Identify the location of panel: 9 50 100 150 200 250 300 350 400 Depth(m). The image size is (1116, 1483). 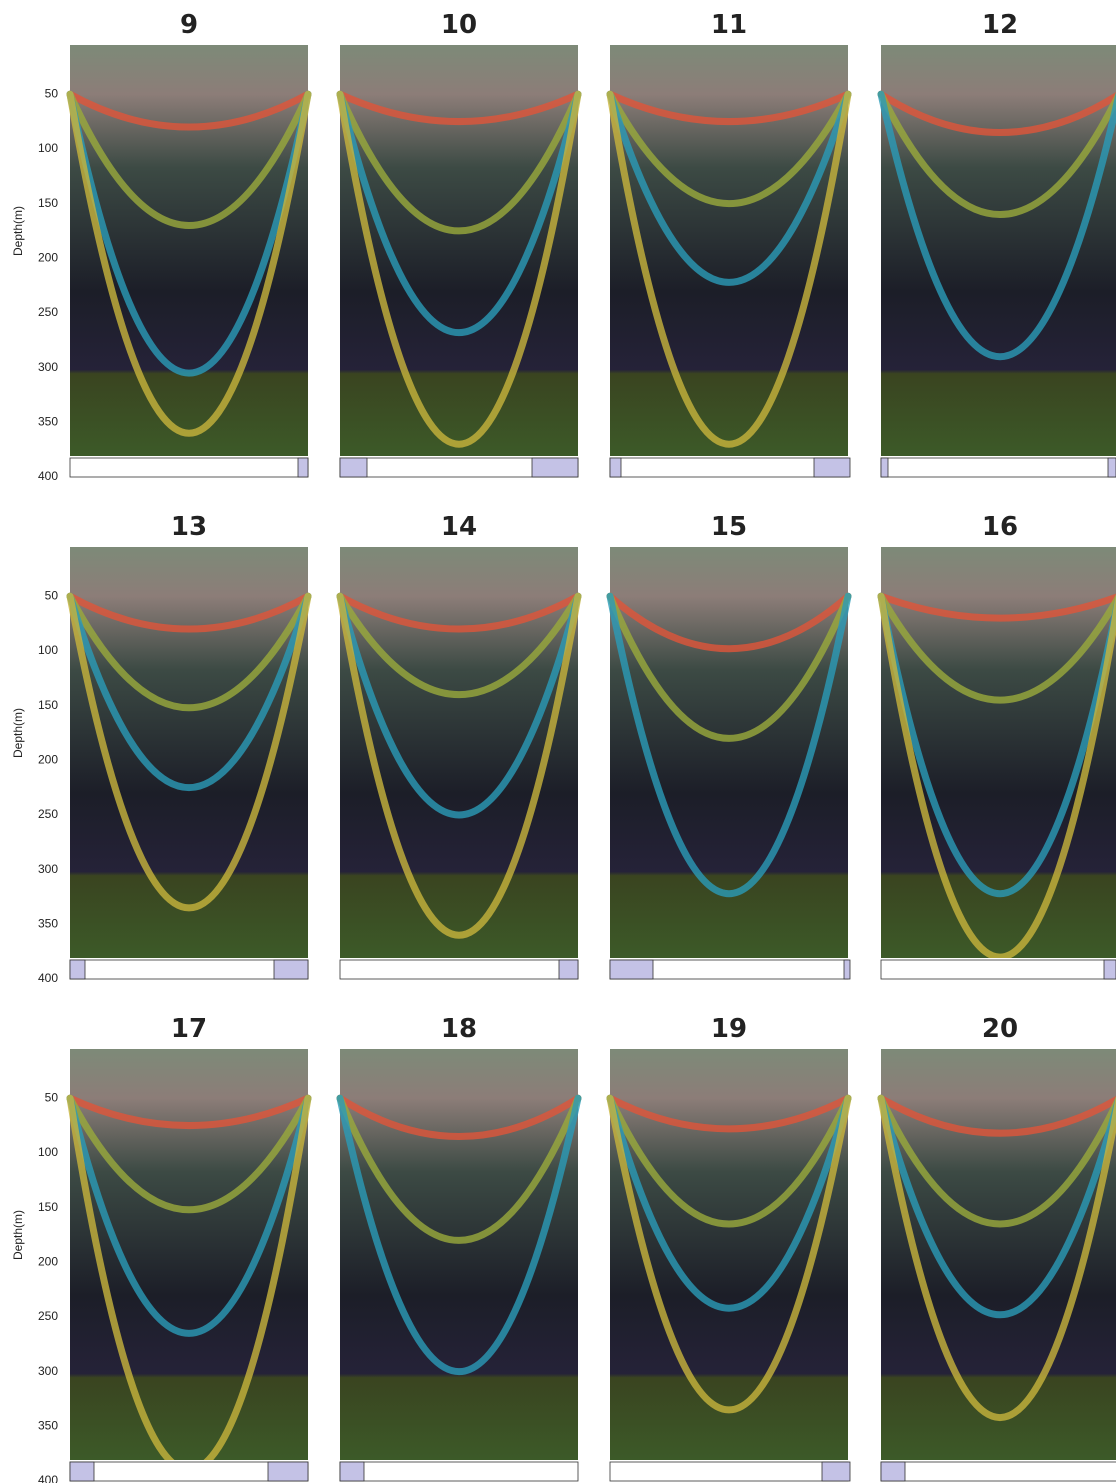
(161, 246).